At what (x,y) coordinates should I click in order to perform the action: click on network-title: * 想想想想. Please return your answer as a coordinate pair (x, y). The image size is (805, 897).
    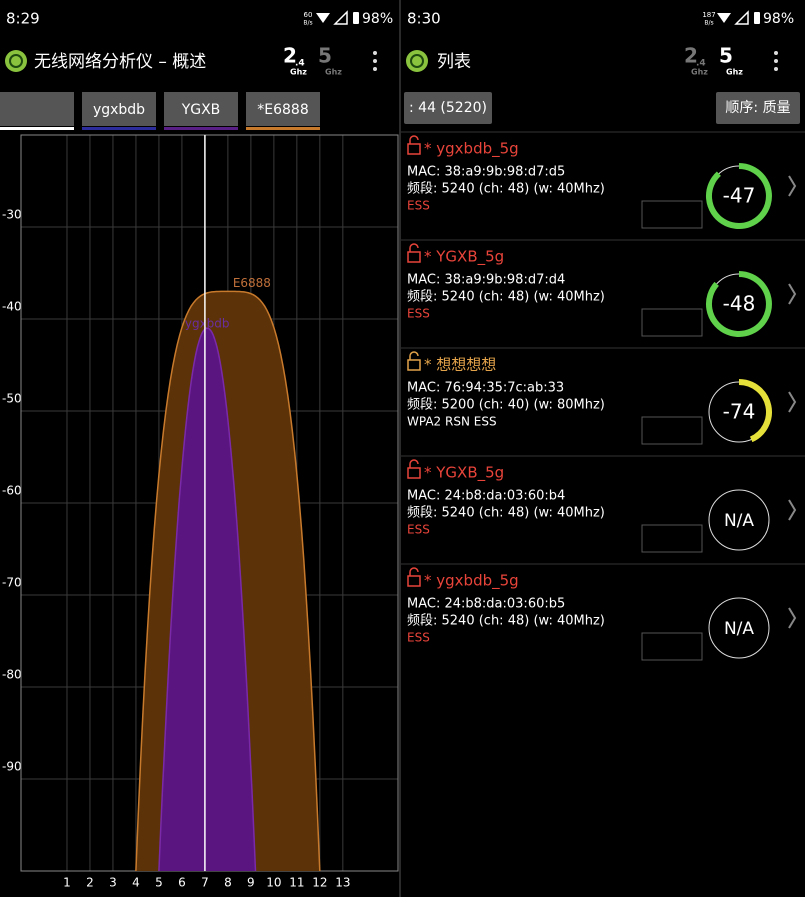
    Looking at the image, I should click on (460, 365).